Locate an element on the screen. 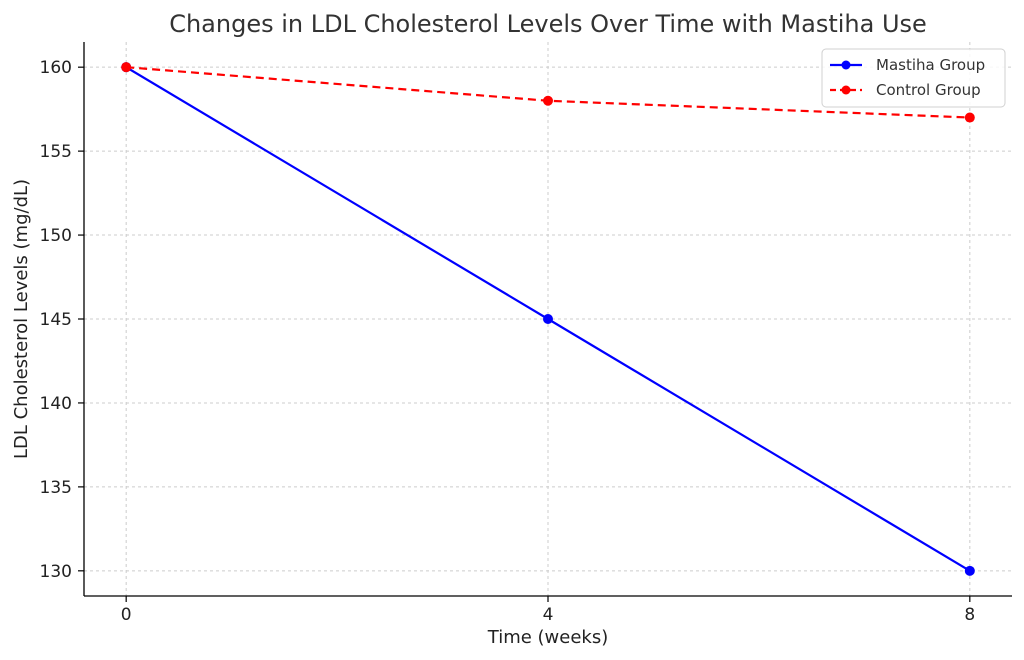 The height and width of the screenshot is (660, 1024). y-tick-label: 140 is located at coordinates (56, 404).